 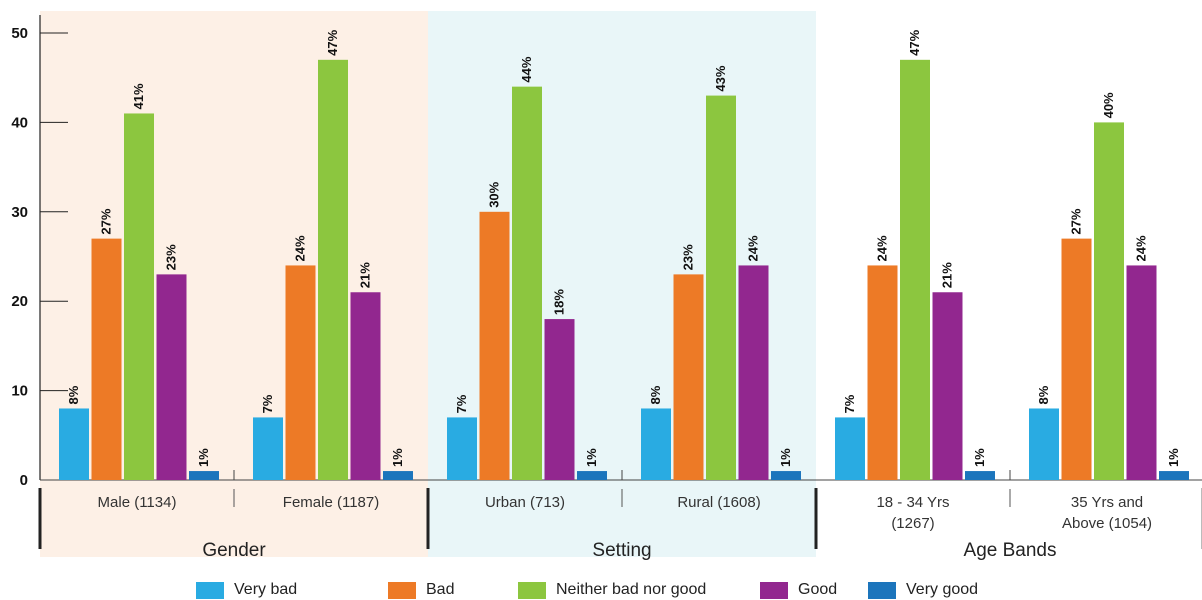 What do you see at coordinates (942, 589) in the screenshot?
I see `legend-label: Very good` at bounding box center [942, 589].